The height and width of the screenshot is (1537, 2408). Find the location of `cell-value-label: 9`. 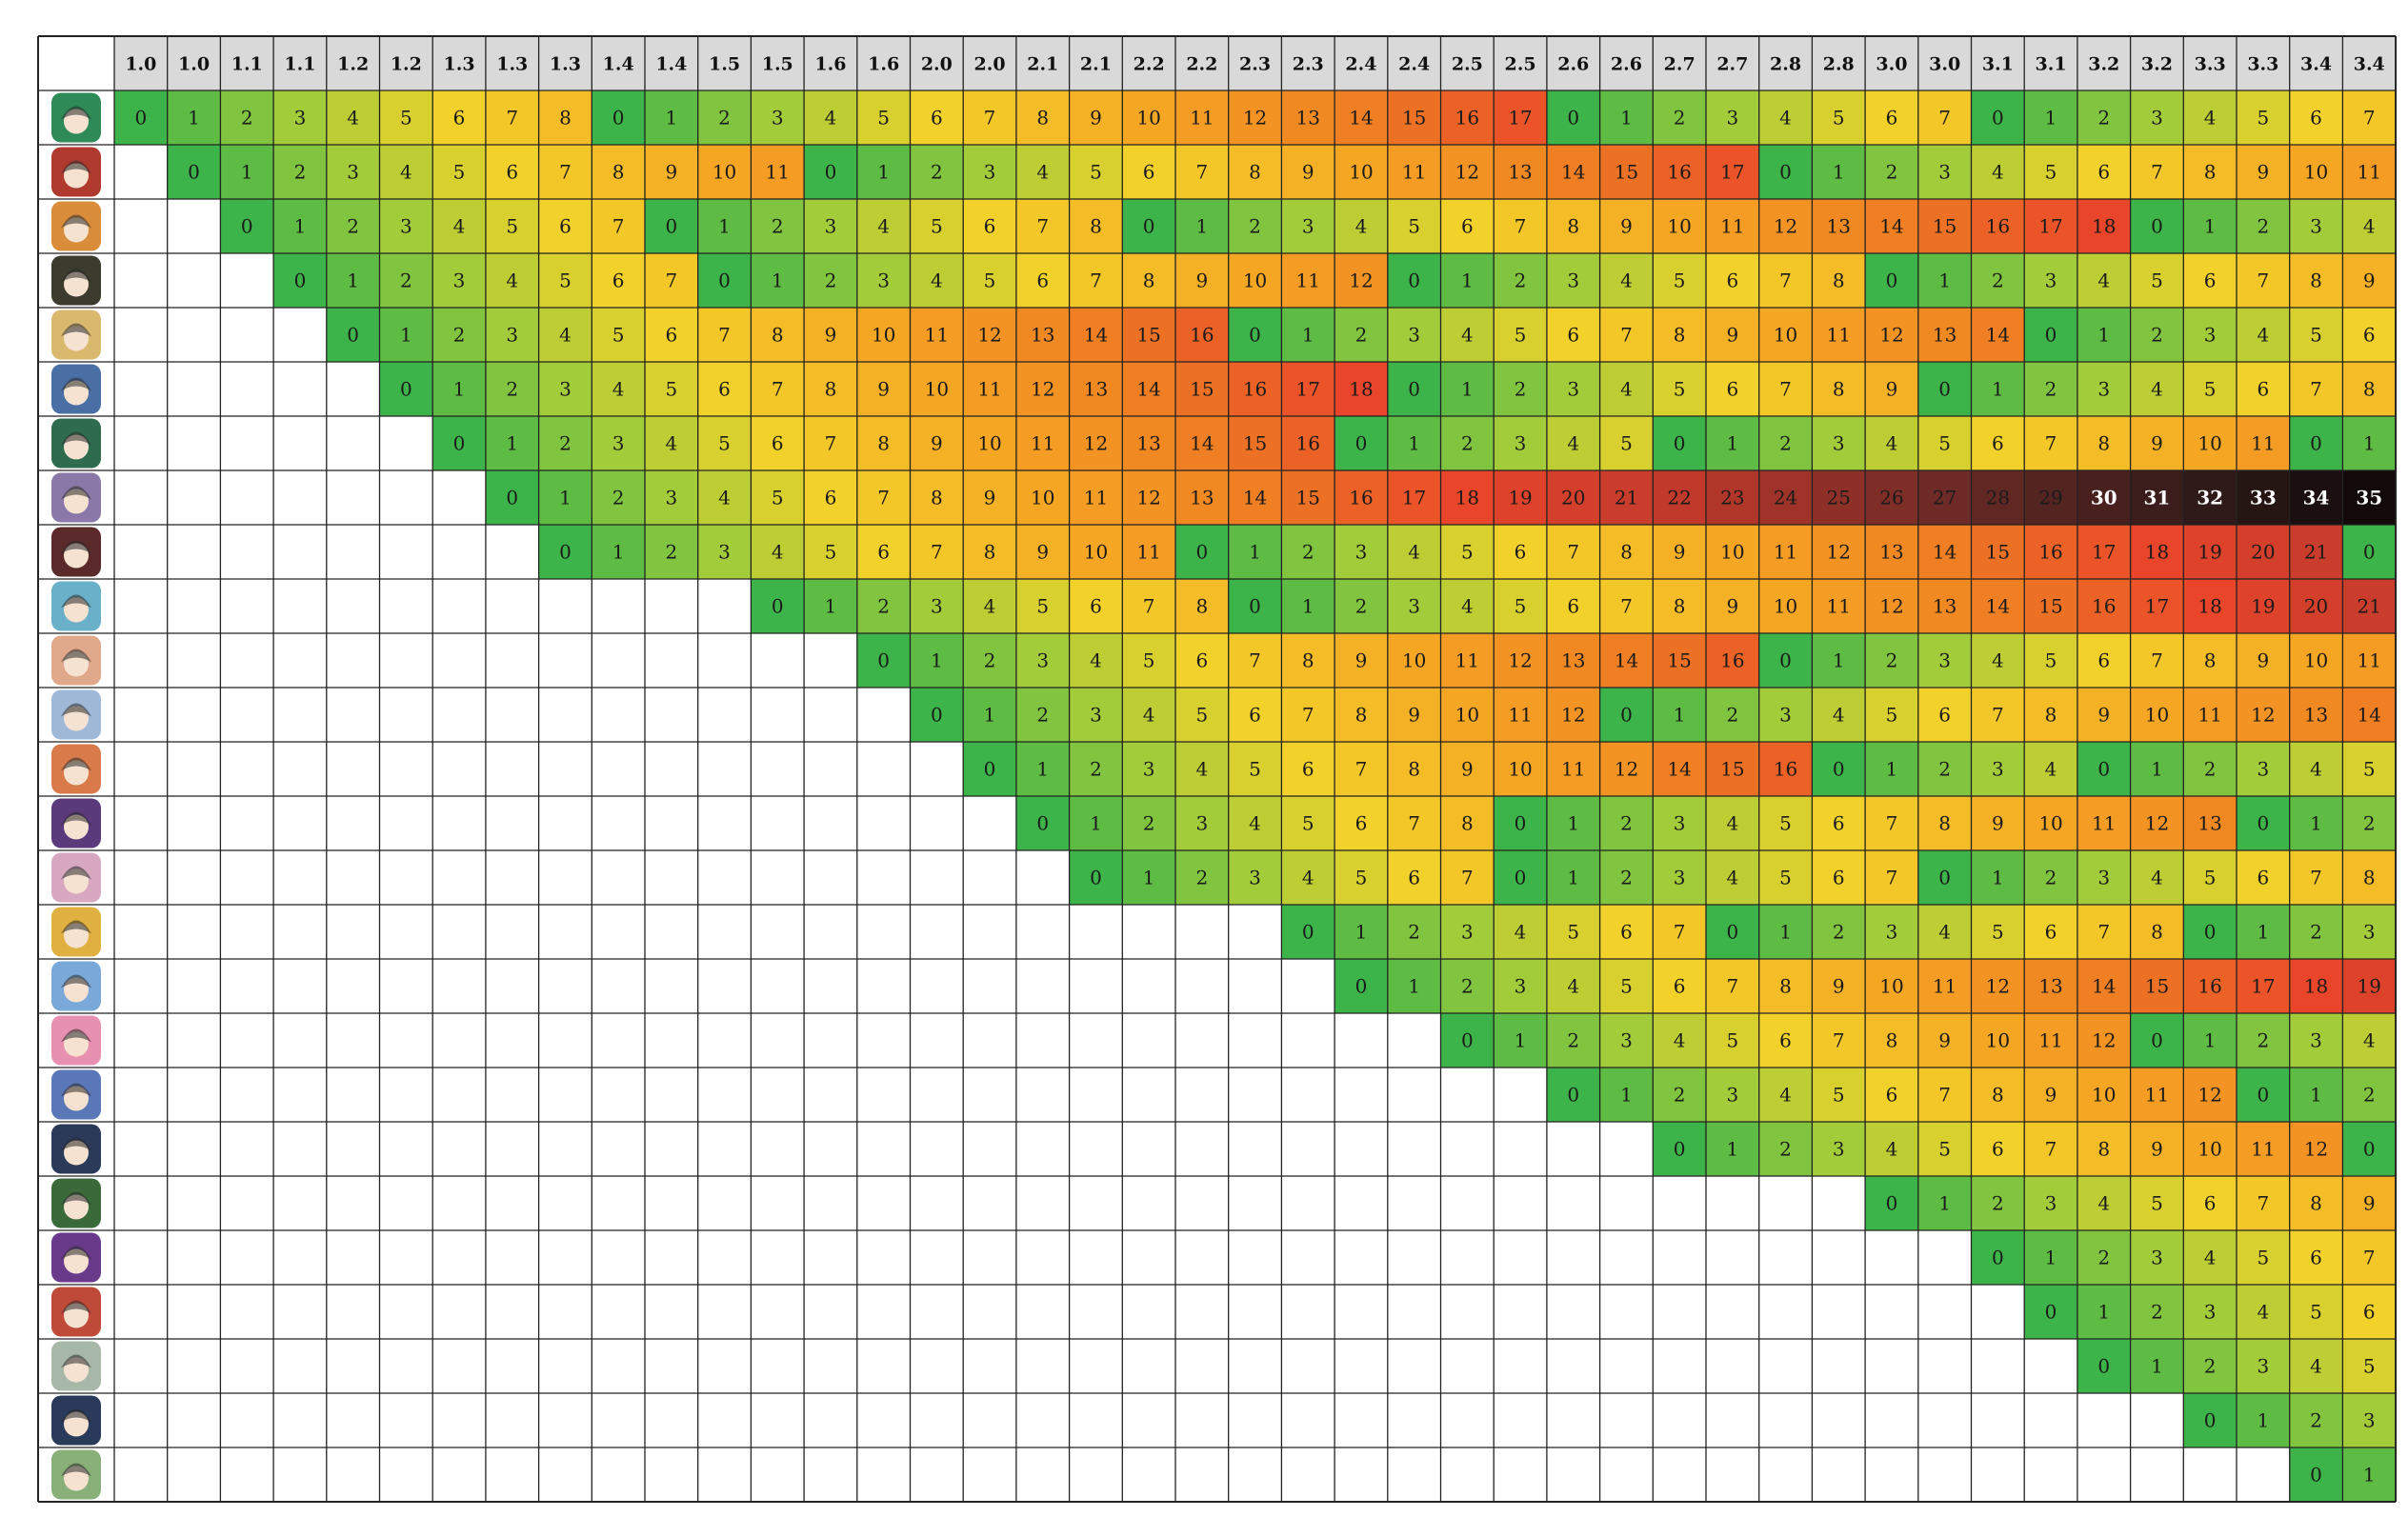

cell-value-label: 9 is located at coordinates (1414, 715).